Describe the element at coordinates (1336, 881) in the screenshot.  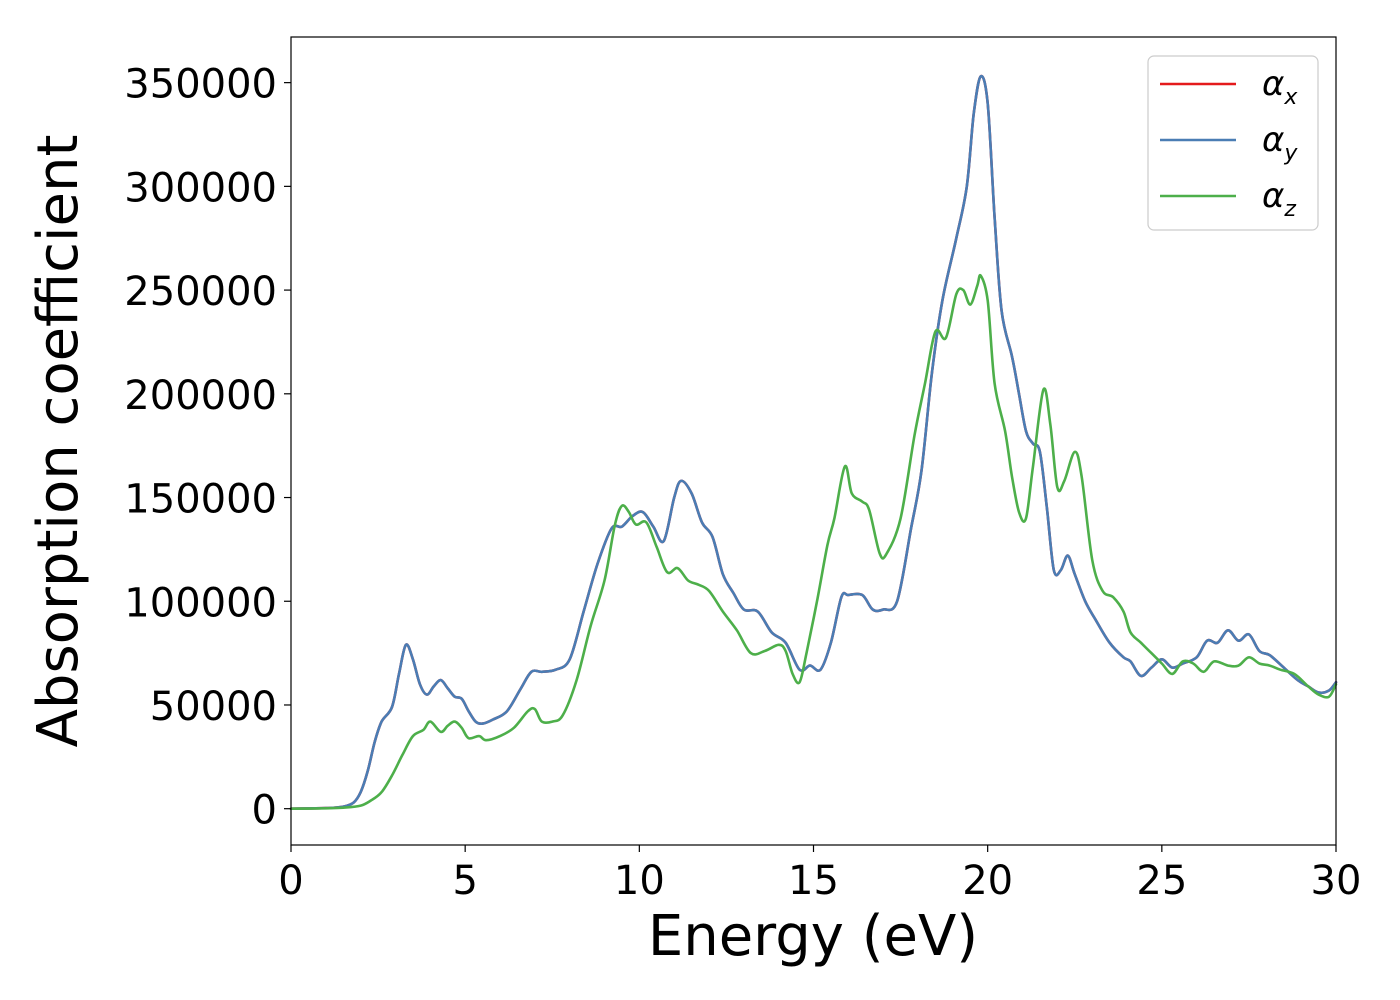
I see `x-tick-label: 30` at that location.